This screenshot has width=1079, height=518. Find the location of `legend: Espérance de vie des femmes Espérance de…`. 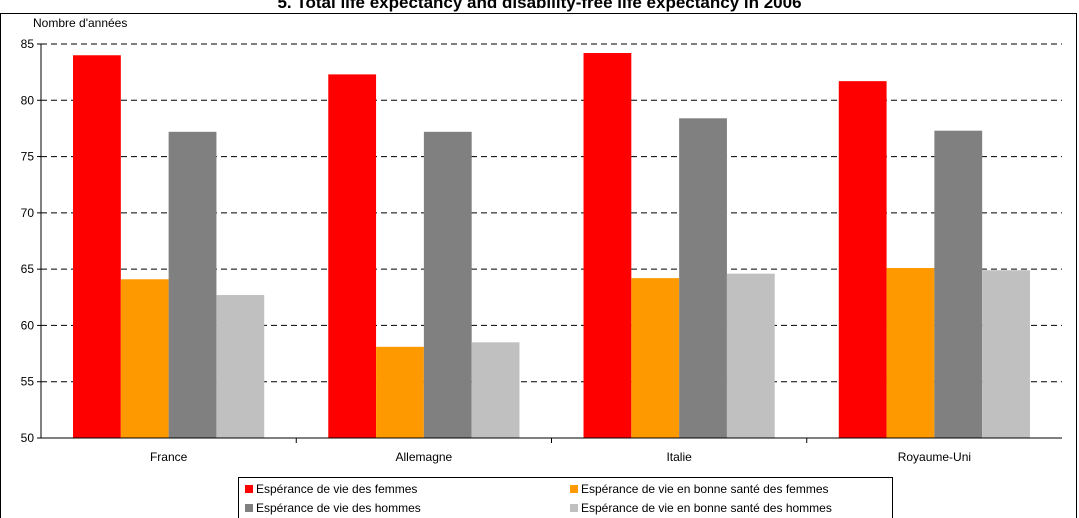

legend: Espérance de vie des femmes Espérance de… is located at coordinates (565, 497).